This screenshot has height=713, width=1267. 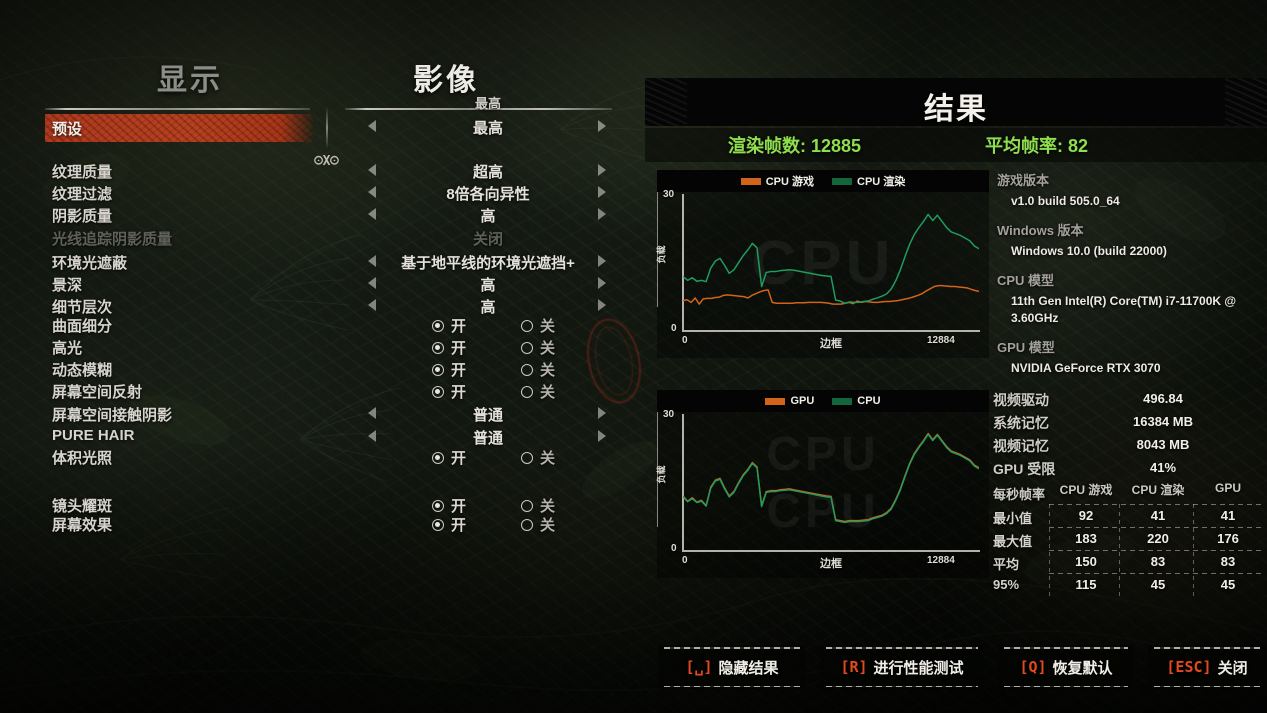 I want to click on setting-label: 纹理过滤, so click(x=82, y=194).